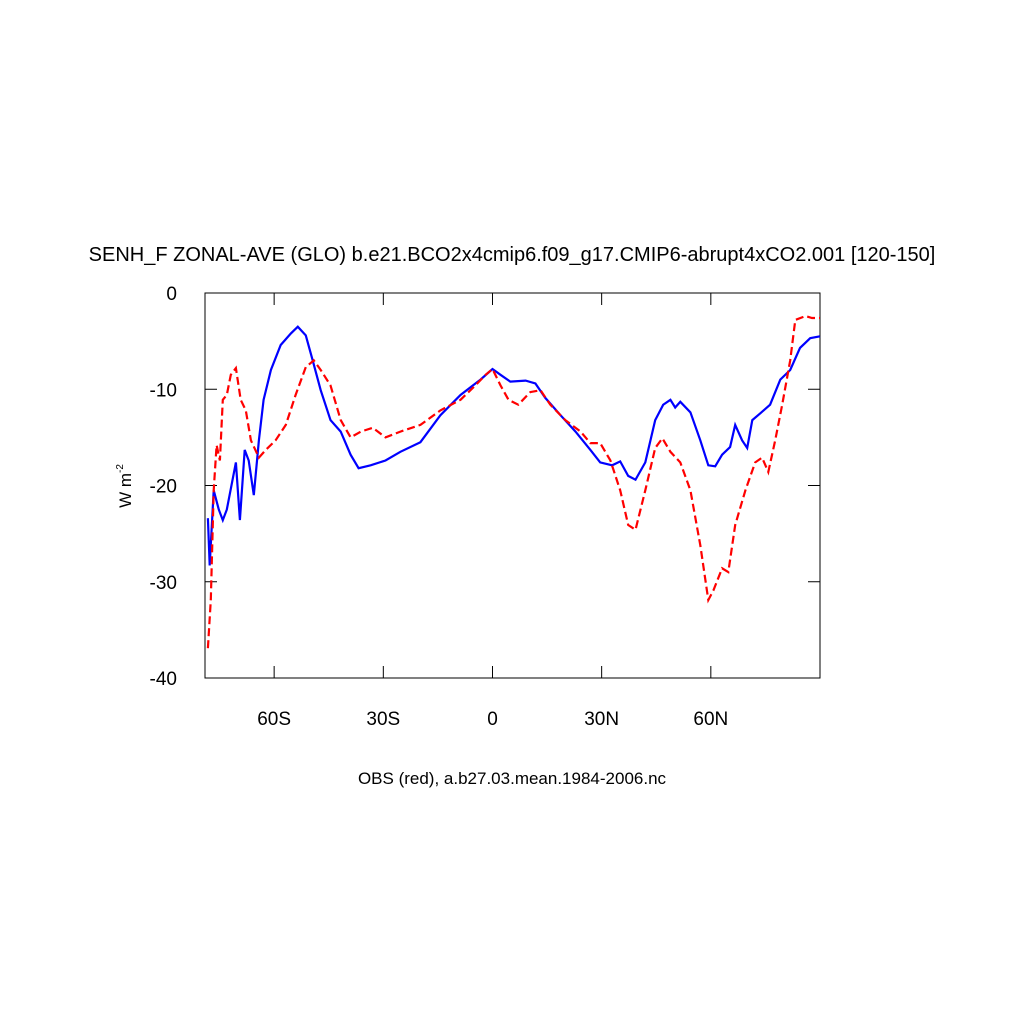 Image resolution: width=1024 pixels, height=1029 pixels. I want to click on y-tick-label: -30, so click(163, 583).